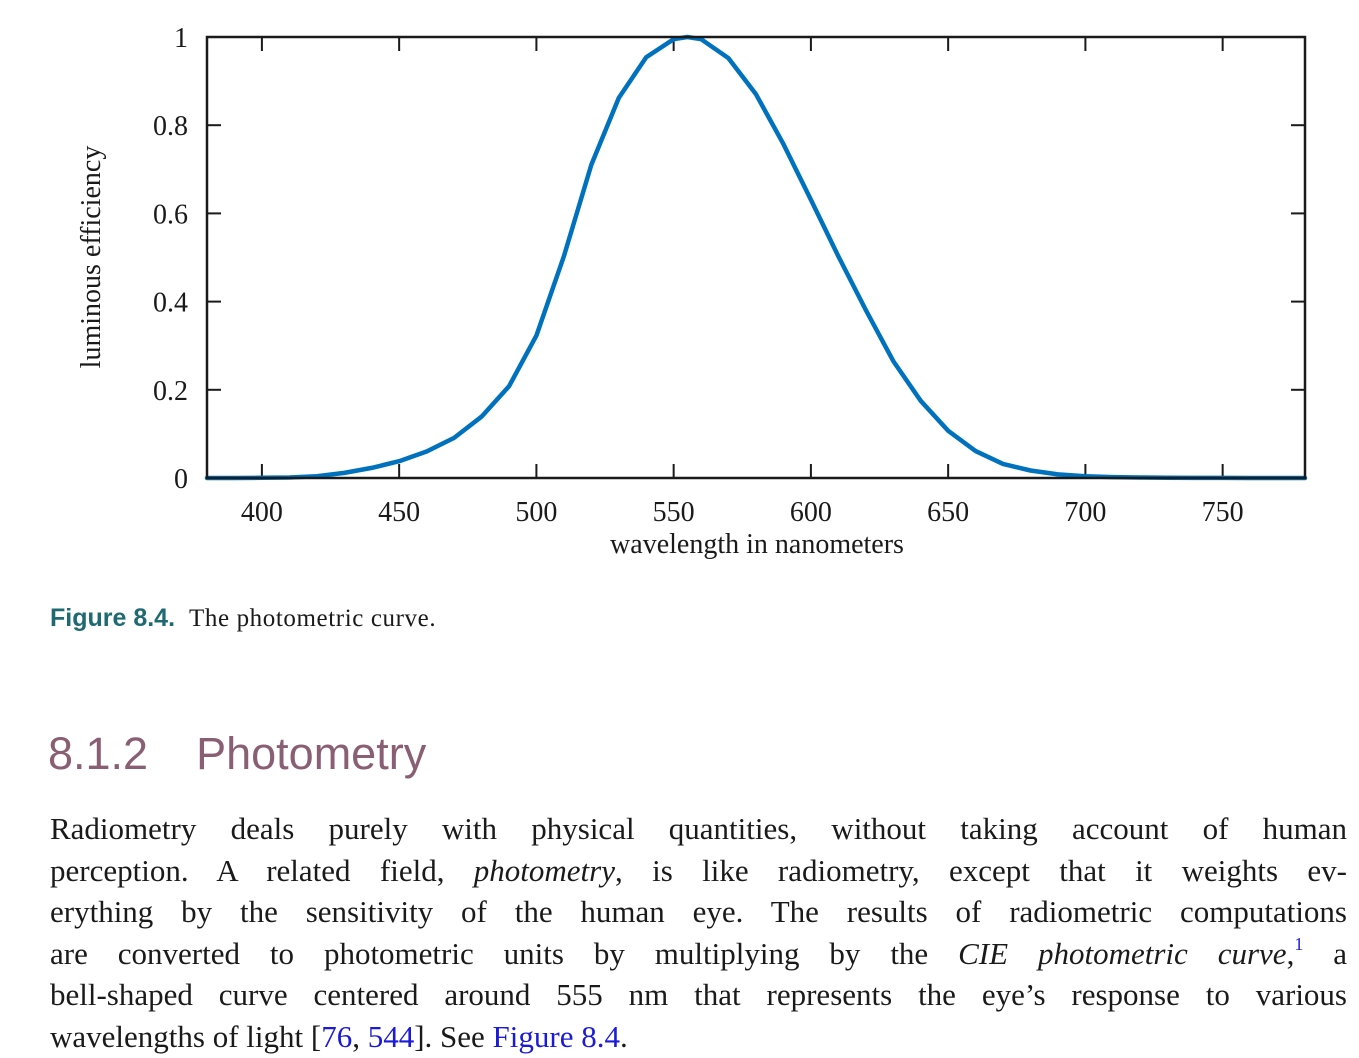  Describe the element at coordinates (113, 618) in the screenshot. I see `figure-caption-label: Figure 8.4.` at that location.